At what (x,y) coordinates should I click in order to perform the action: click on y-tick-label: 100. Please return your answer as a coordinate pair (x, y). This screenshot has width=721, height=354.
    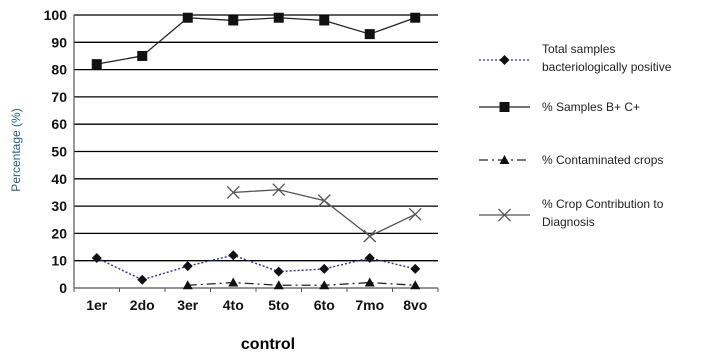
    Looking at the image, I should click on (56, 15).